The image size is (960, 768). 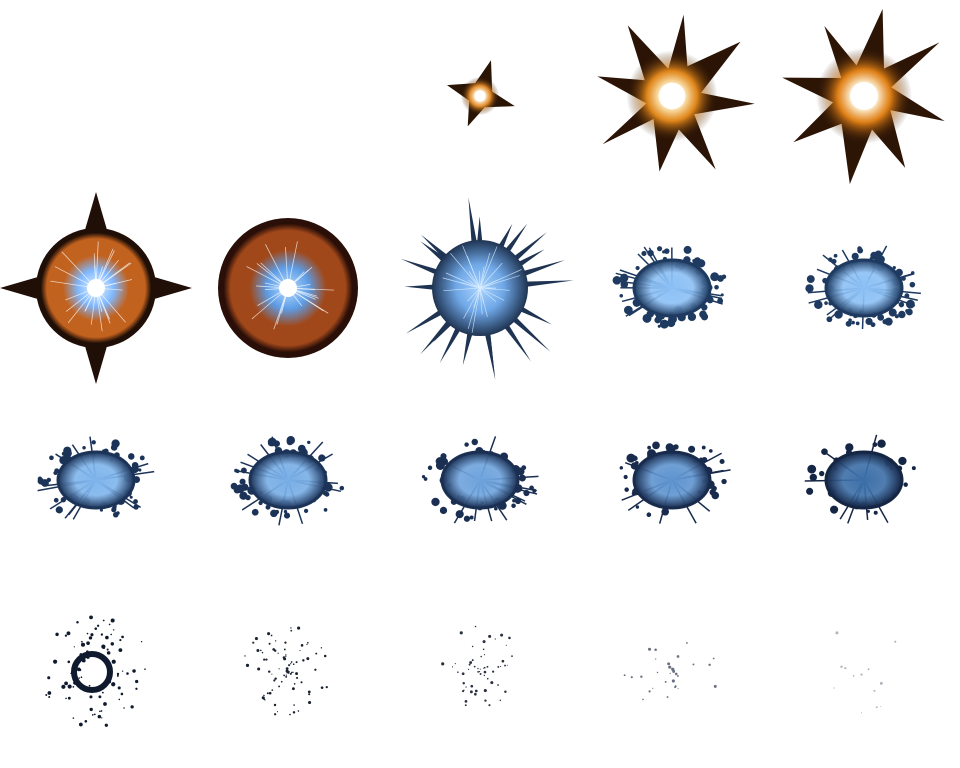 I want to click on shock-ring, so click(x=92, y=672).